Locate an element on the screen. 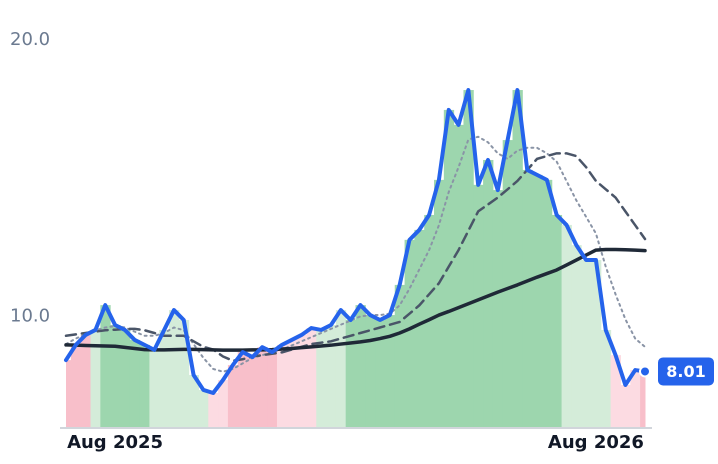  last-point is located at coordinates (645, 371).